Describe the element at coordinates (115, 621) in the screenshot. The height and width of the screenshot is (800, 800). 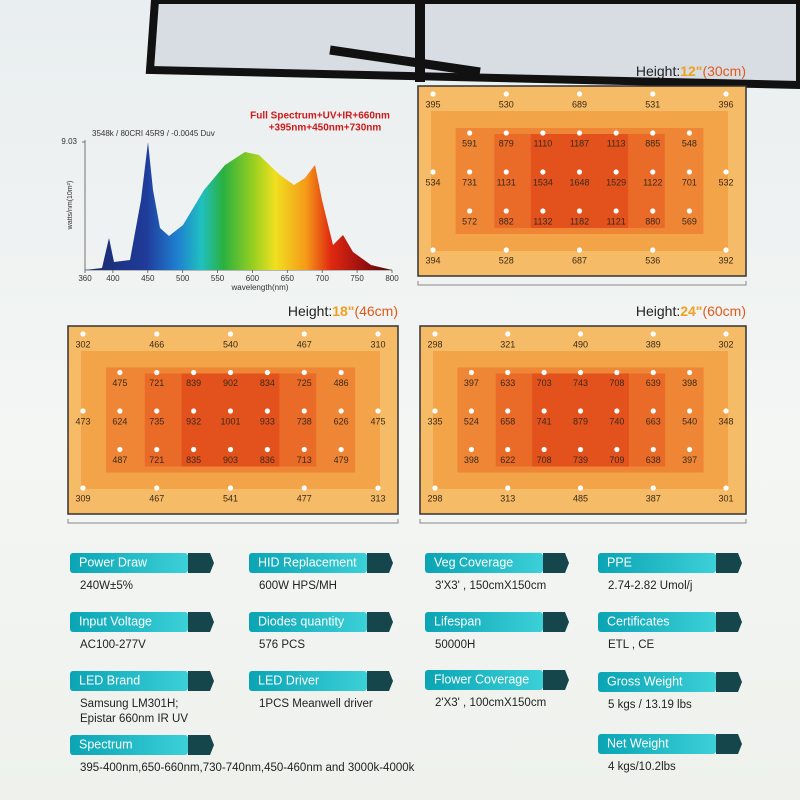
I see `spec-label: Input Voltage` at that location.